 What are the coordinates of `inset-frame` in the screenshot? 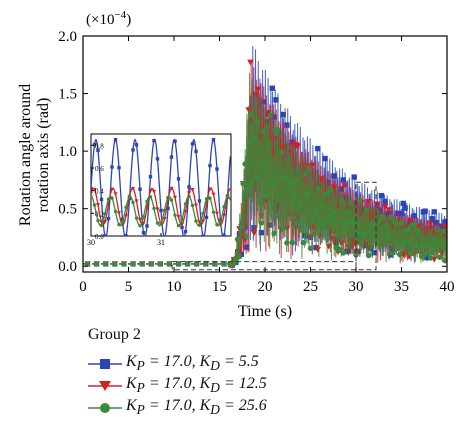 It's located at (161, 185).